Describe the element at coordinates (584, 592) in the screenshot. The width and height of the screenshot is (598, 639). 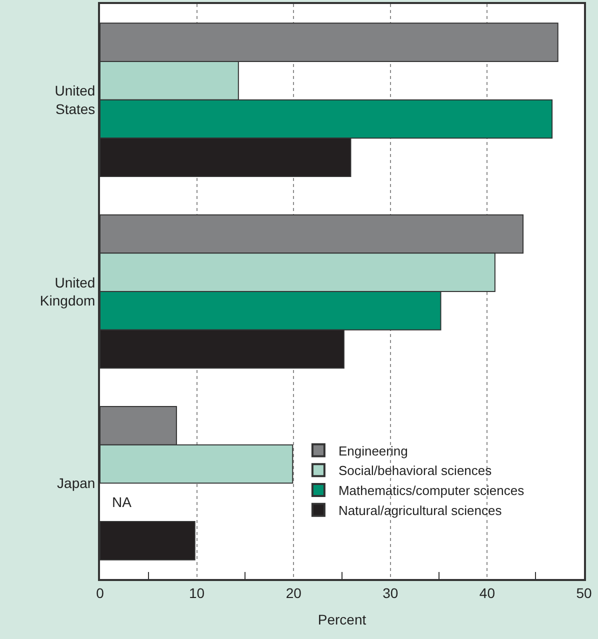
I see `x-tick-label: 50` at that location.